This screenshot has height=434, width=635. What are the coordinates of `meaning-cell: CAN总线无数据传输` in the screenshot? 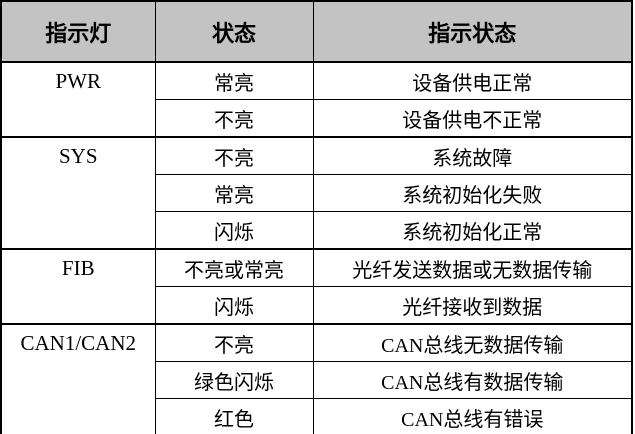 It's located at (472, 342).